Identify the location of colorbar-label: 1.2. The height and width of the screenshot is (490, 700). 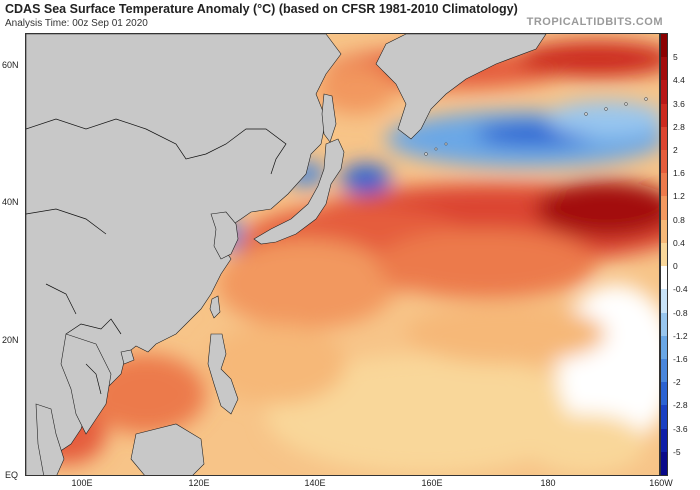
(679, 196).